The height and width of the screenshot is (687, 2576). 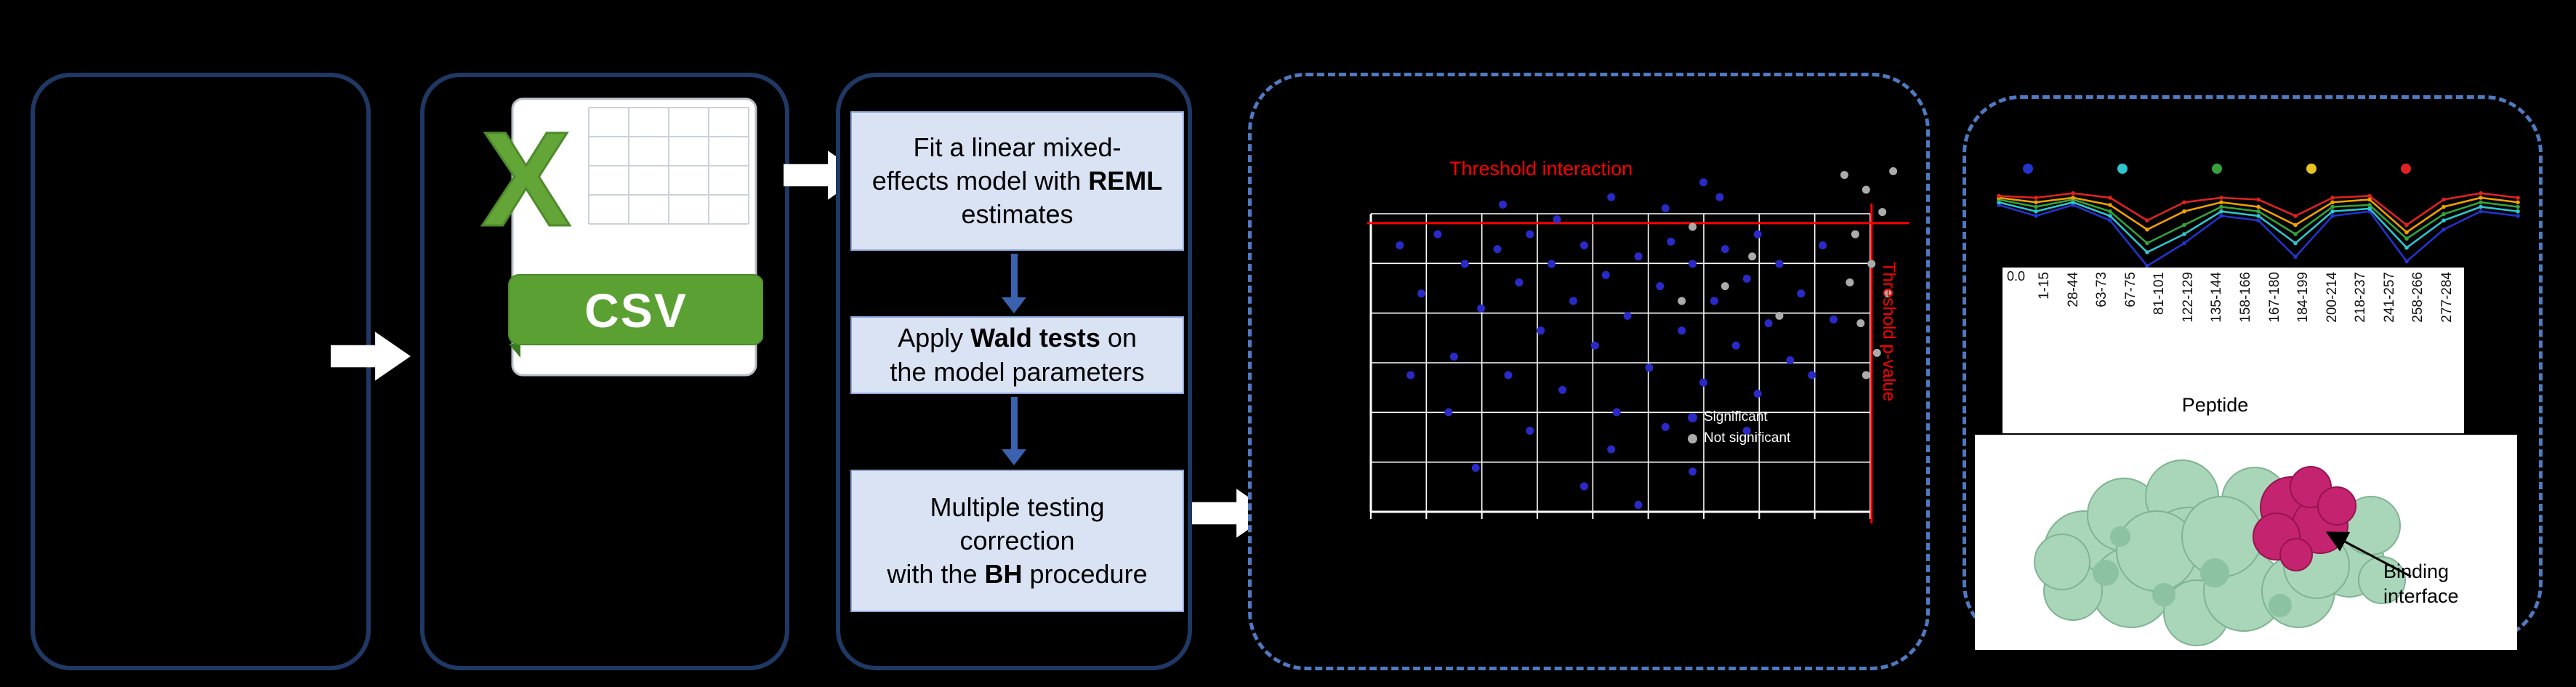 What do you see at coordinates (2016, 276) in the screenshot?
I see `y-axis-tick: 0.0` at bounding box center [2016, 276].